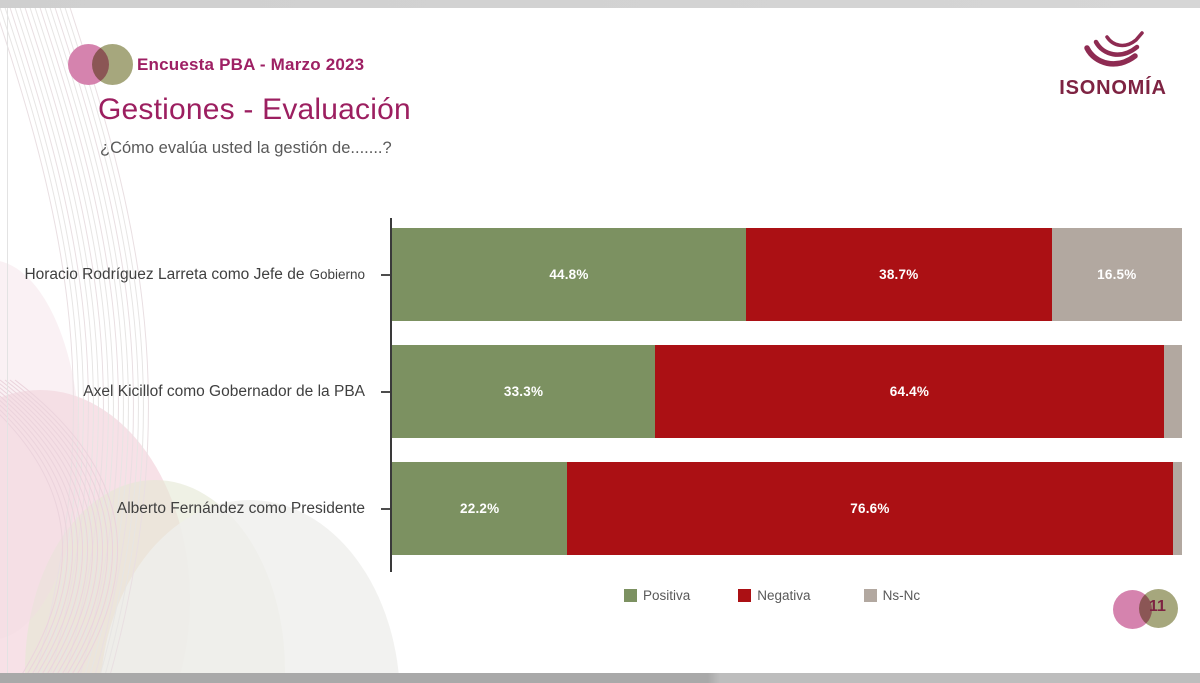  Describe the element at coordinates (667, 595) in the screenshot. I see `legend-label-positiva: Positiva` at that location.